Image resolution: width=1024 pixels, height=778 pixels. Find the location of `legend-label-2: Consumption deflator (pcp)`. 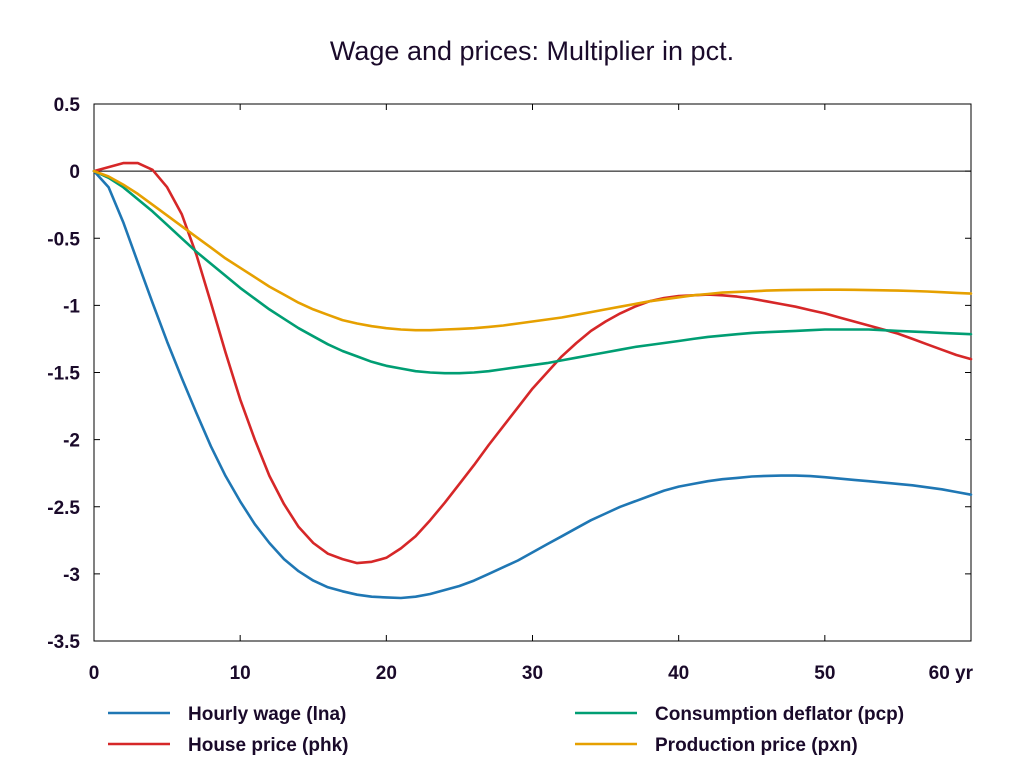

legend-label-2: Consumption deflator (pcp) is located at coordinates (779, 714).